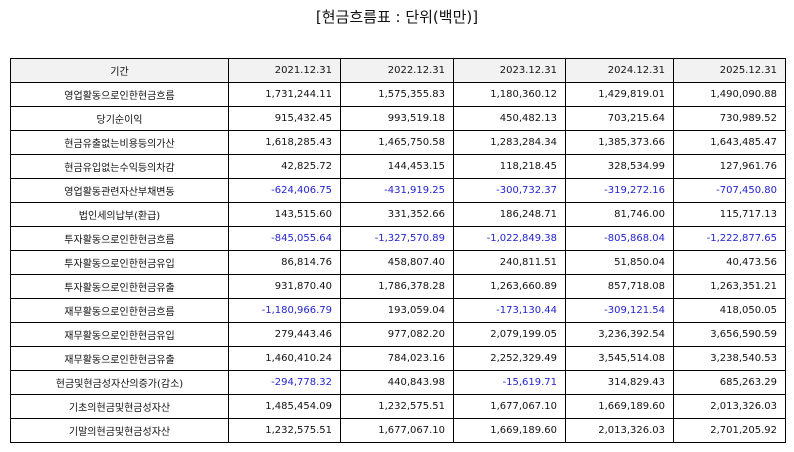 This screenshot has height=452, width=794. What do you see at coordinates (619, 358) in the screenshot?
I see `value-cell: 3,545,514.08` at bounding box center [619, 358].